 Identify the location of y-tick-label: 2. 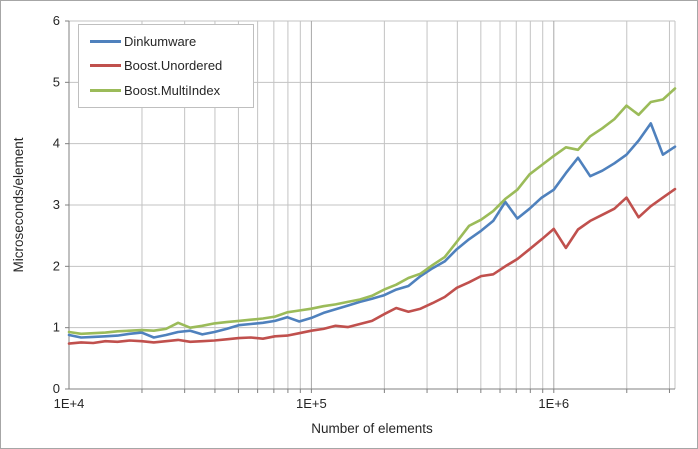
(56, 265).